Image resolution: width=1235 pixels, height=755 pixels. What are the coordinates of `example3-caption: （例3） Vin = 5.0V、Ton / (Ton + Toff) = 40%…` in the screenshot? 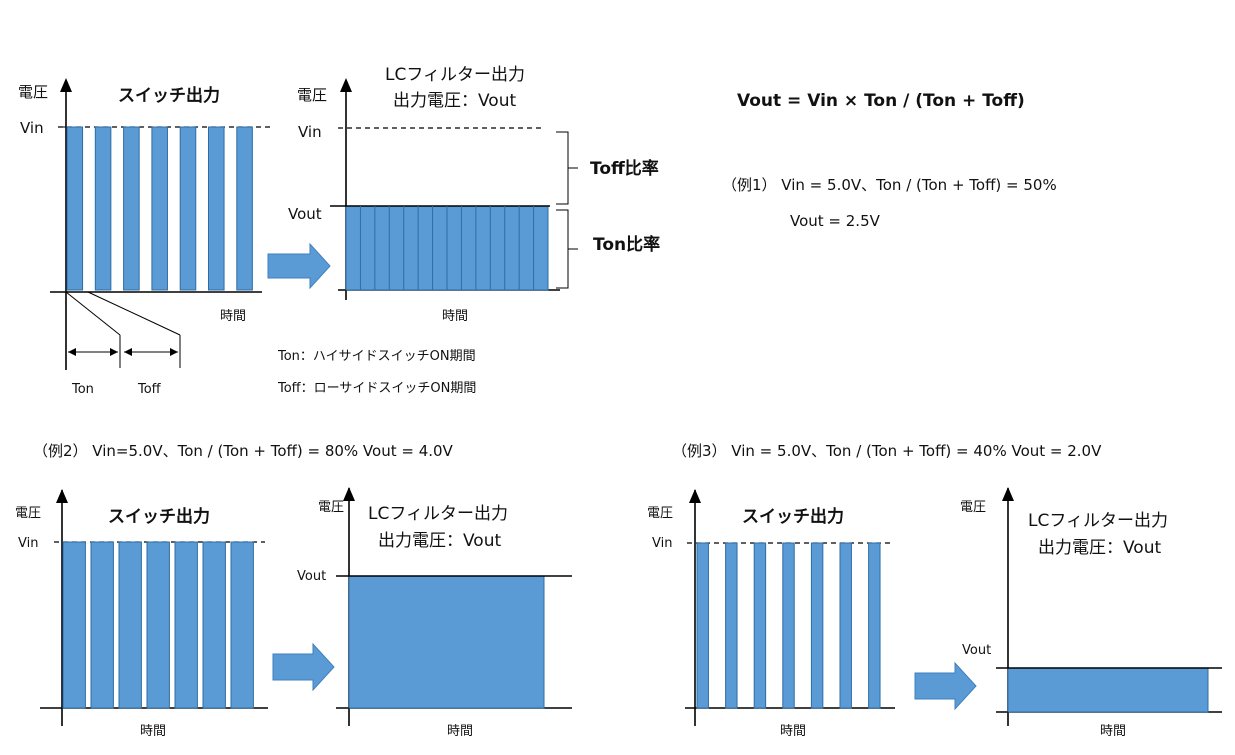 It's located at (887, 451).